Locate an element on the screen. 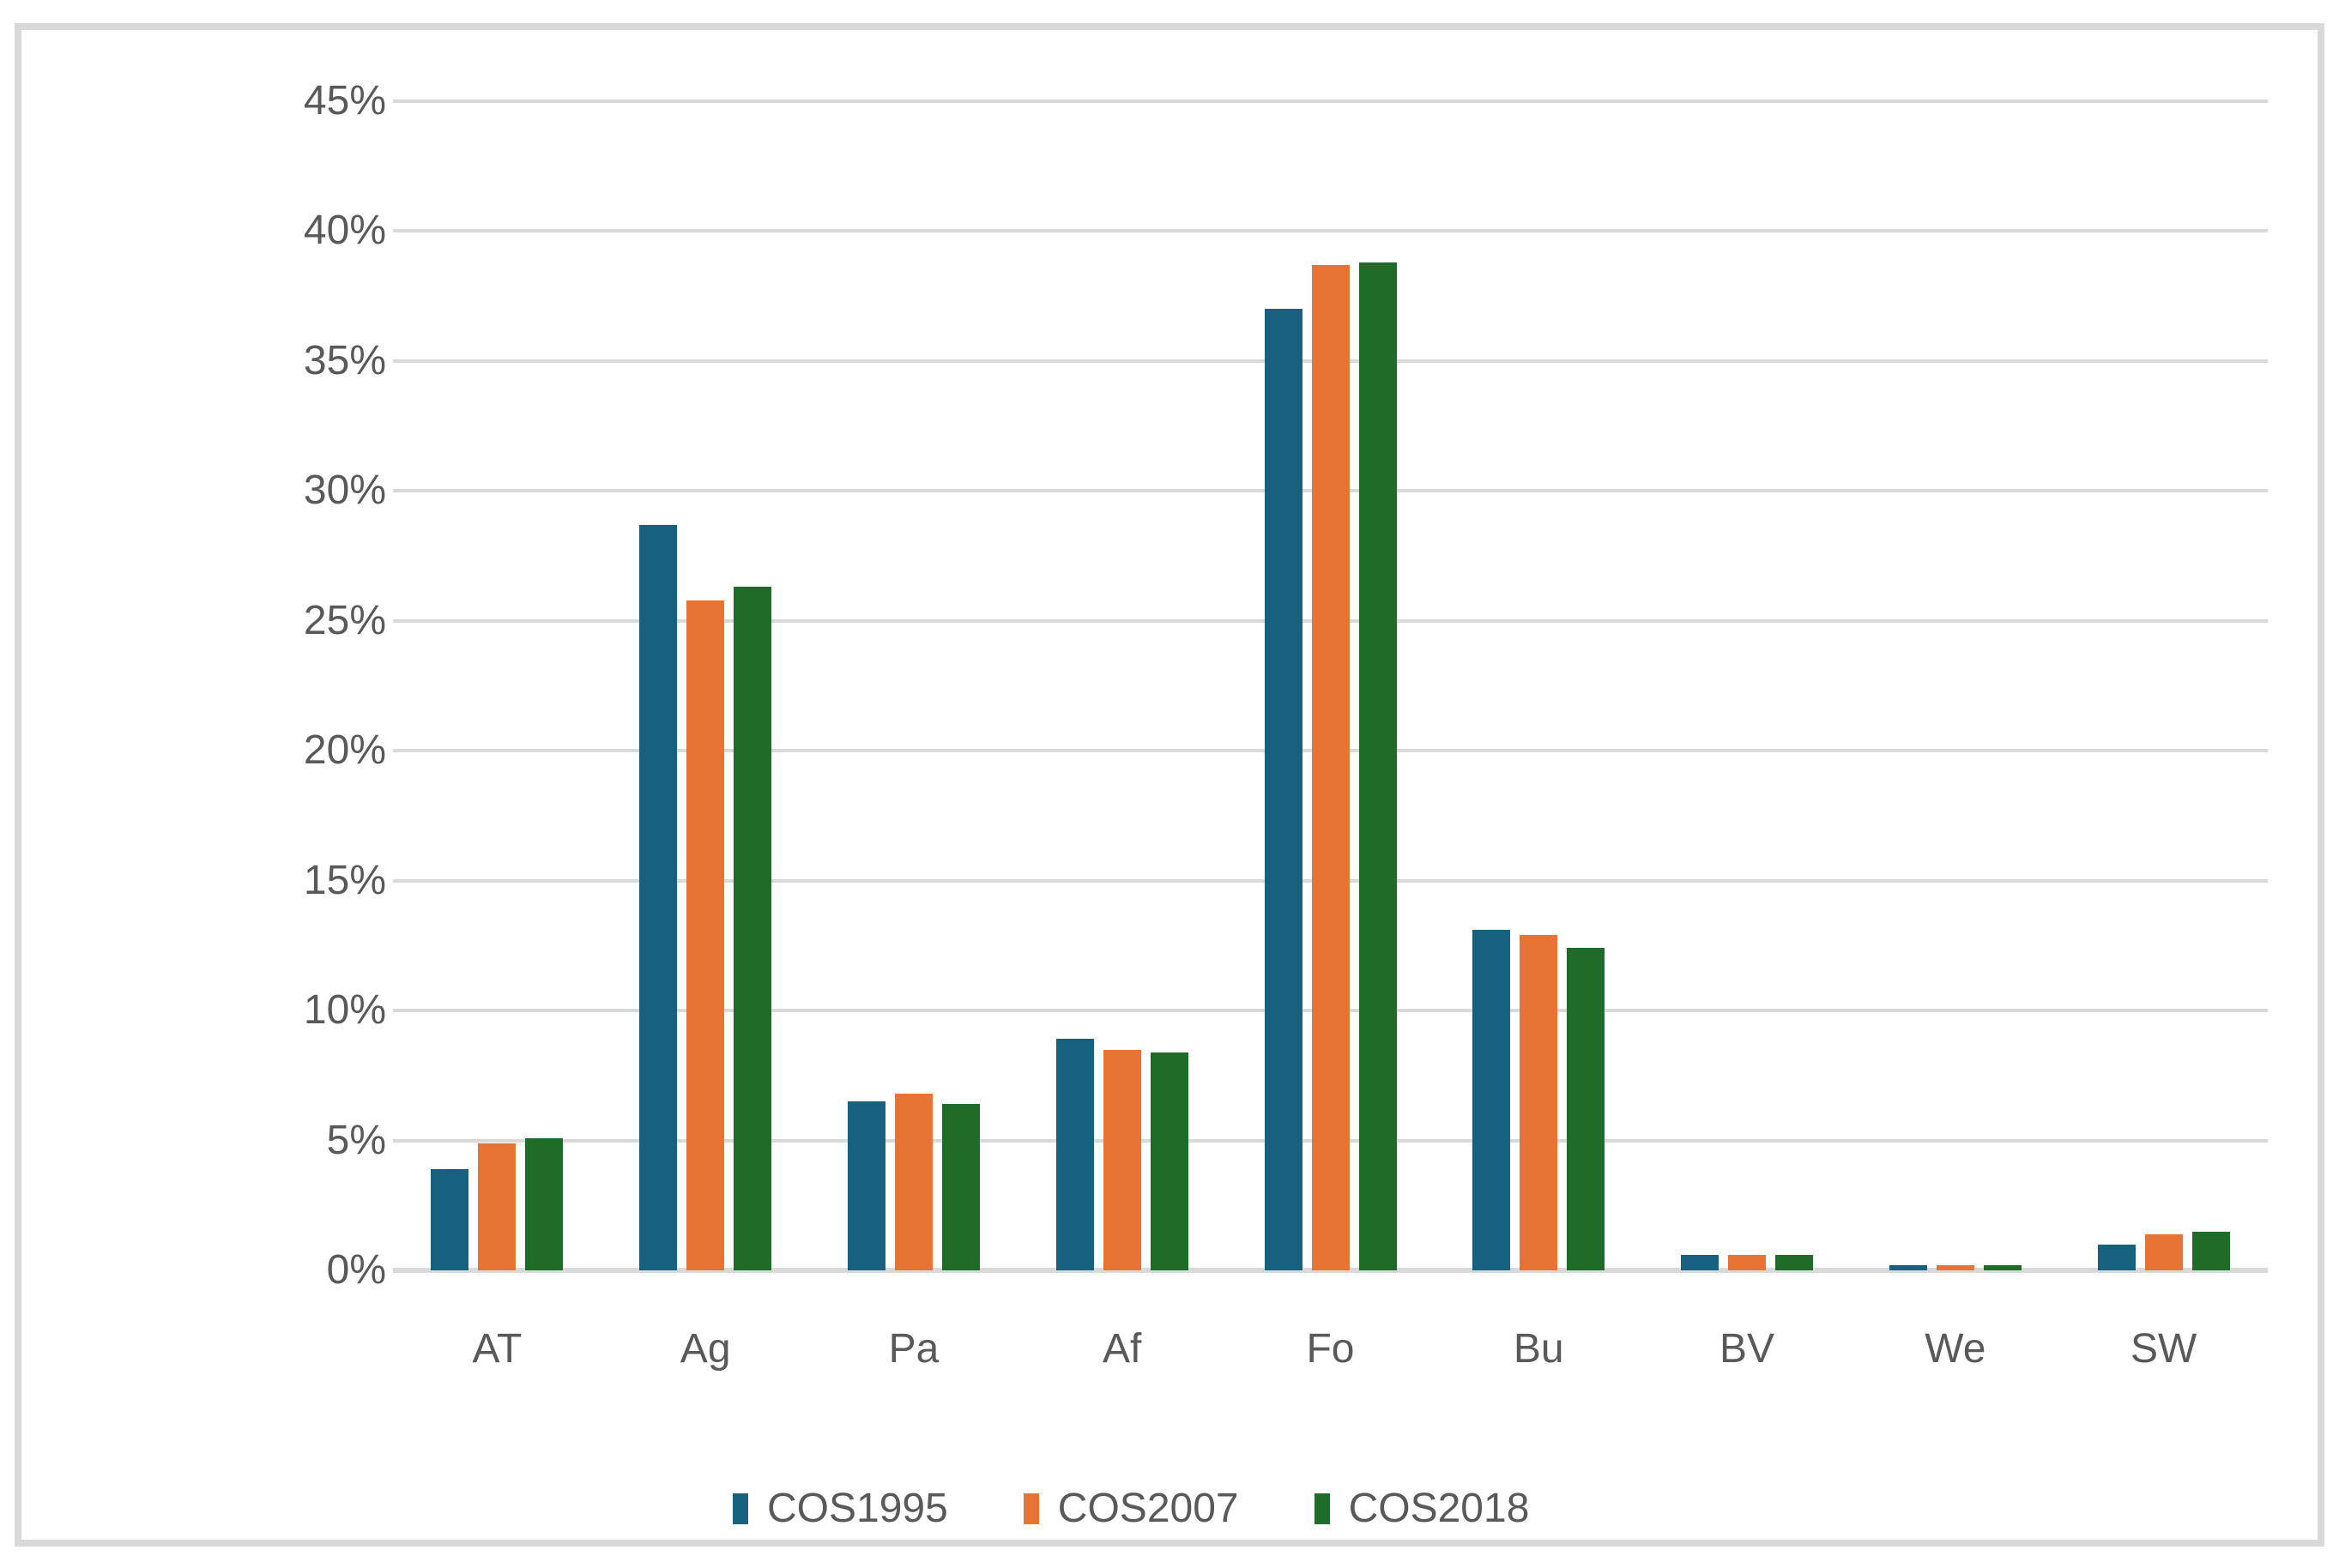  bar-cos2007-sw is located at coordinates (2163, 1251).